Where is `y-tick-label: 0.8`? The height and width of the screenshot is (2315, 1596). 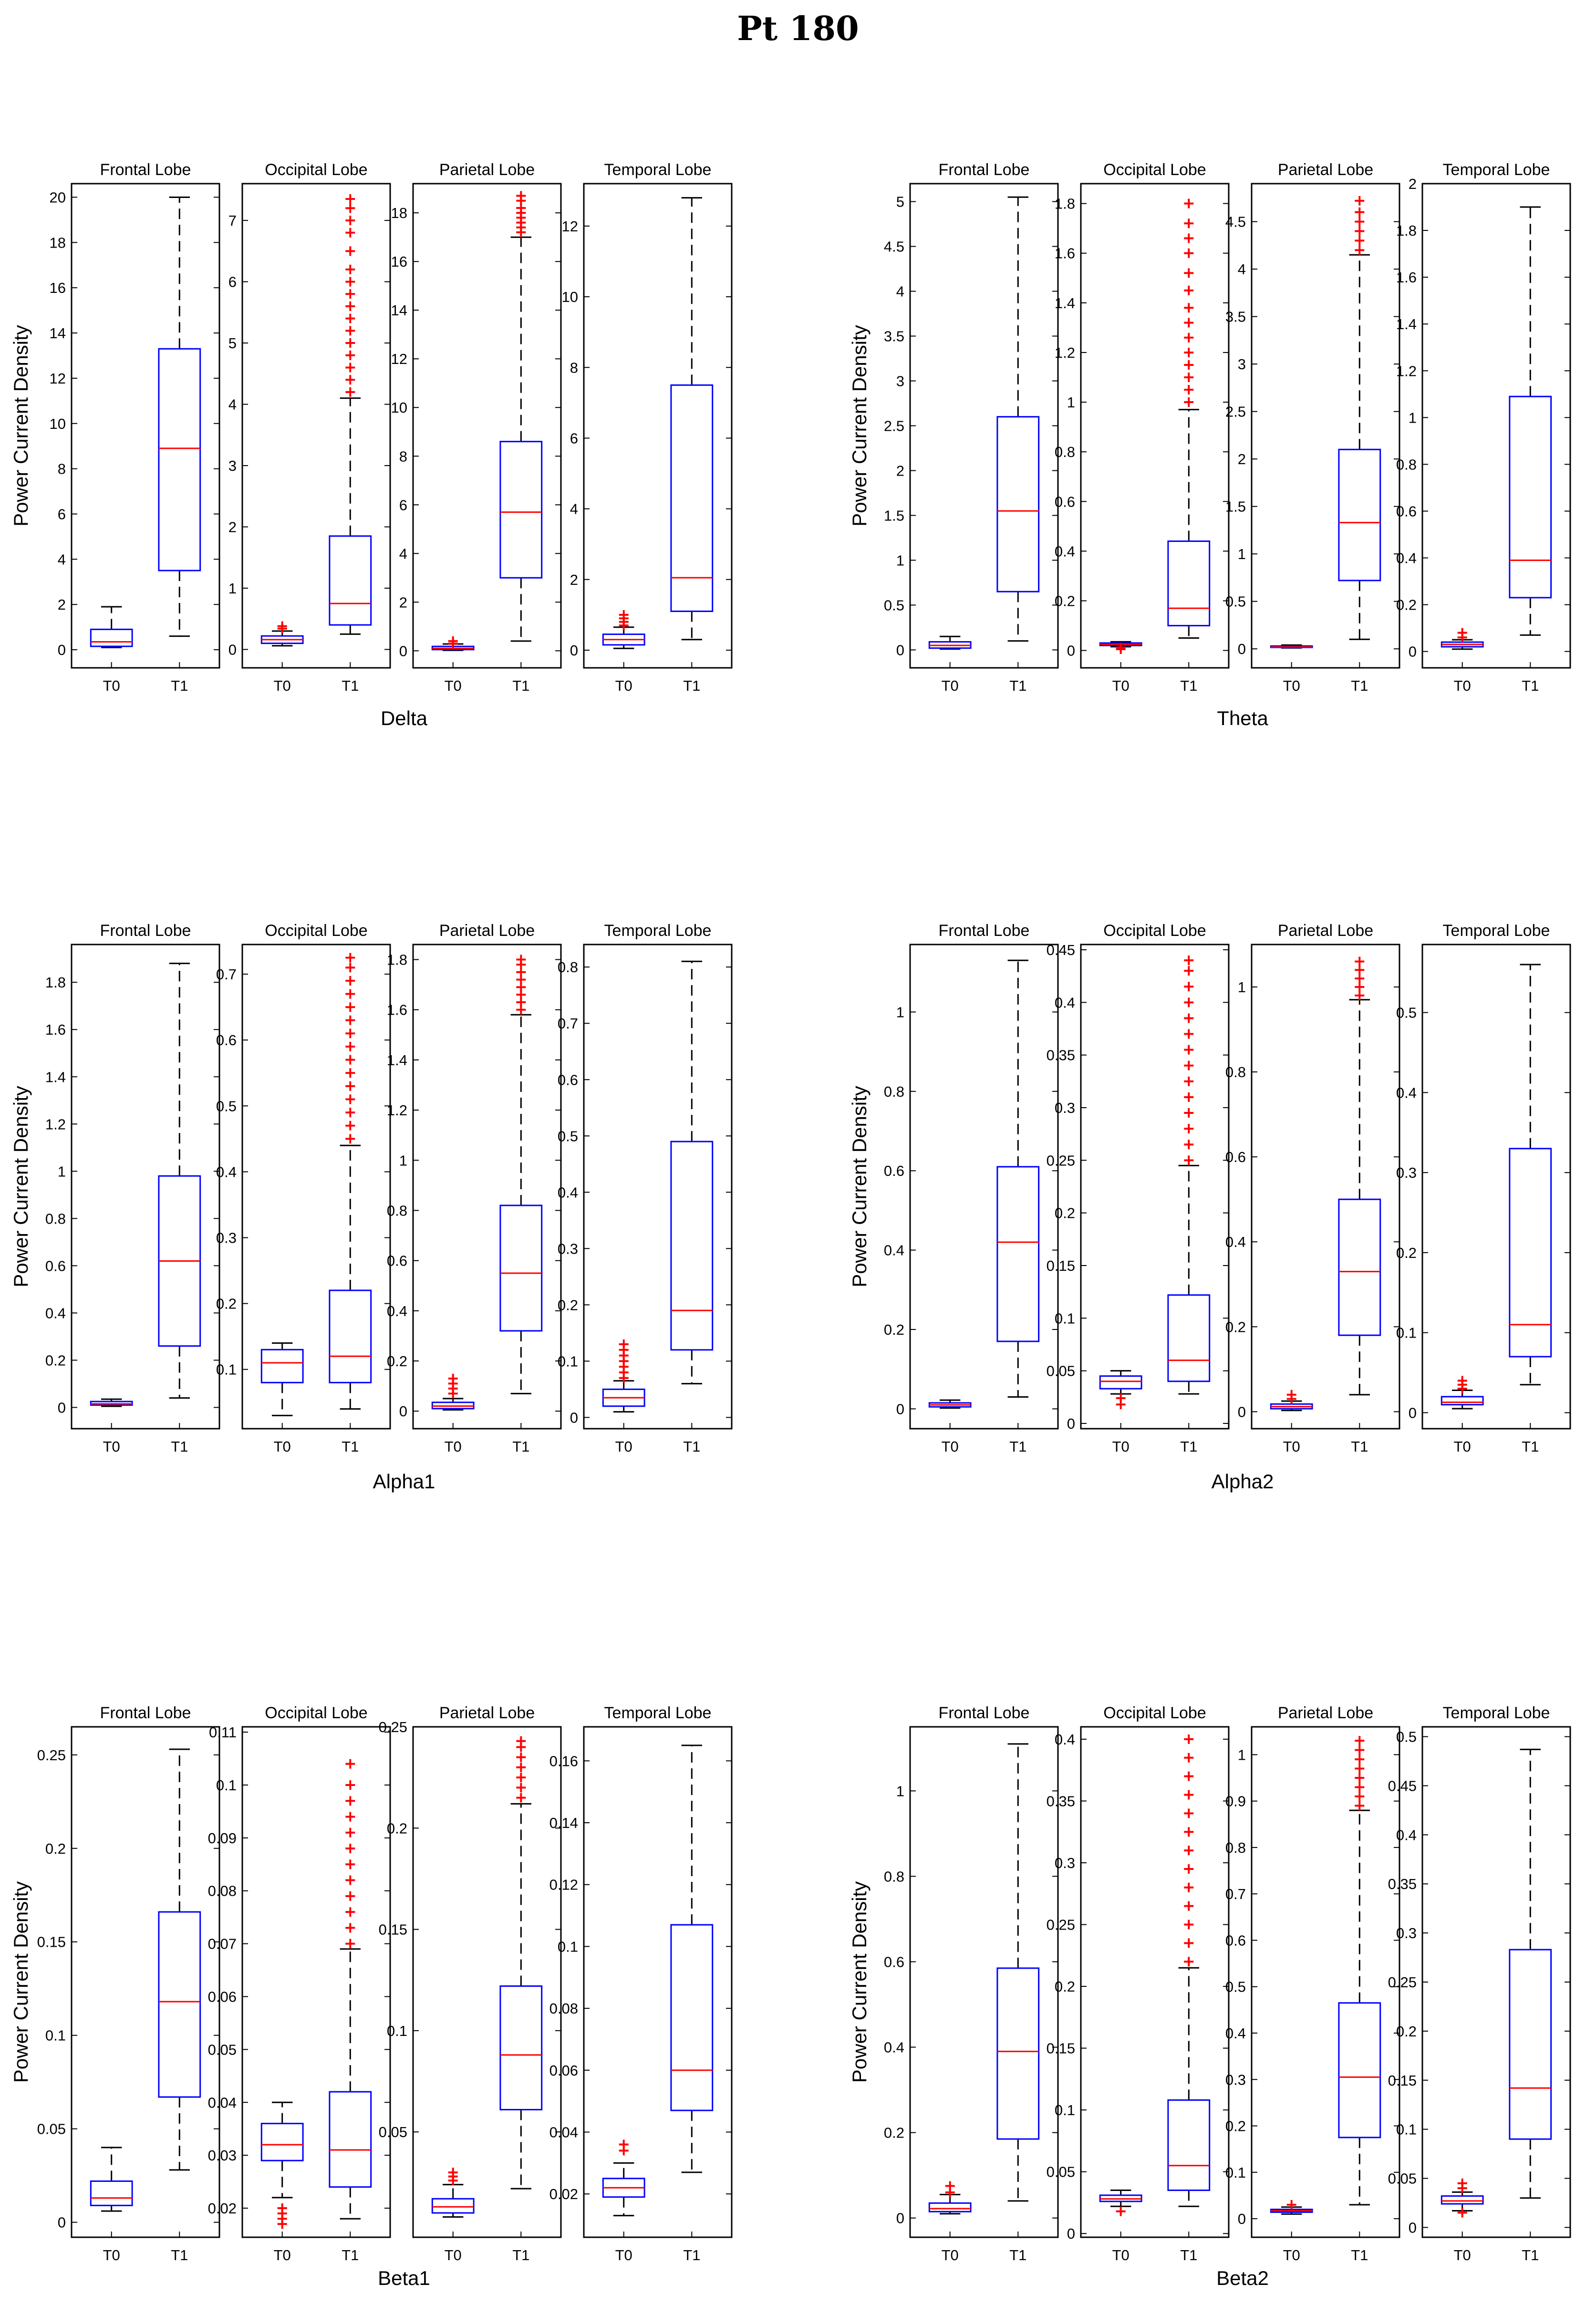 y-tick-label: 0.8 is located at coordinates (56, 1218).